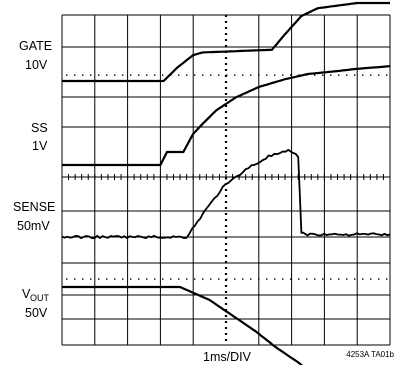 The image size is (403, 370). Describe the element at coordinates (40, 298) in the screenshot. I see `vout-label-subscript: OUT` at that location.